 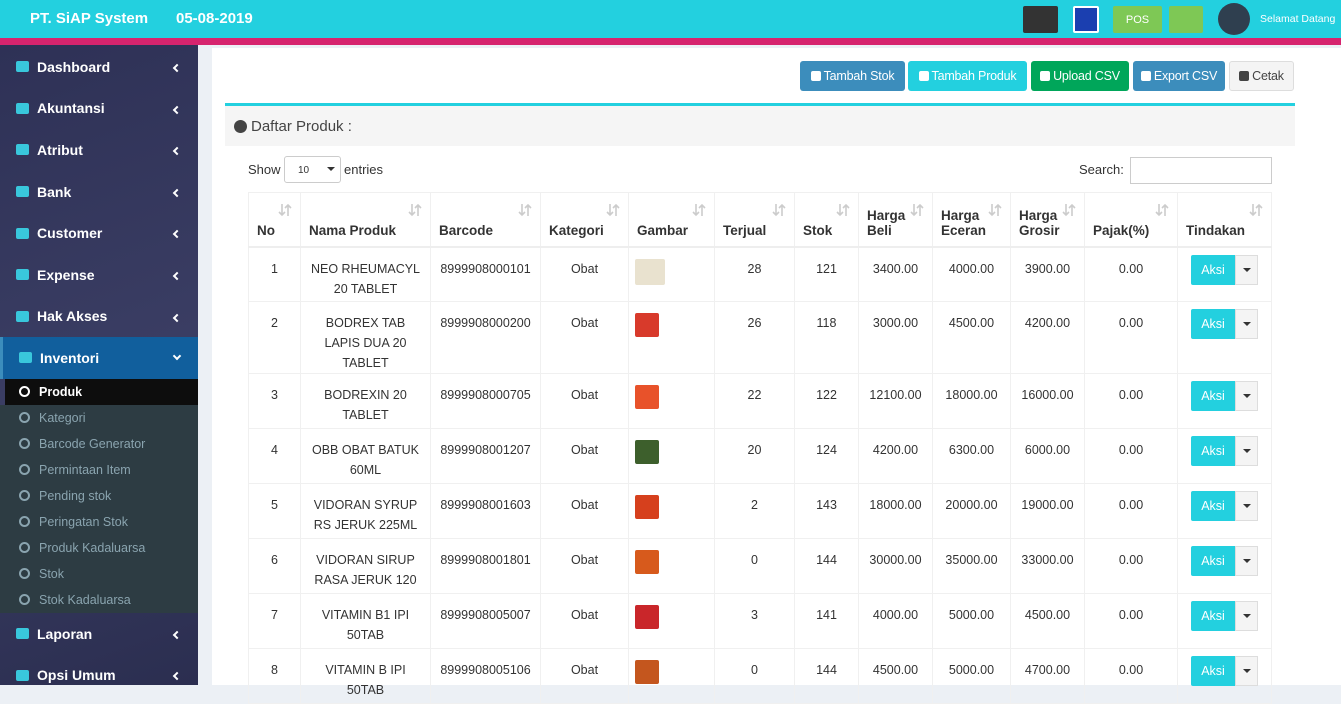 I want to click on table-cell: VITAMIN B1 IPI 50TAB, so click(x=365, y=621).